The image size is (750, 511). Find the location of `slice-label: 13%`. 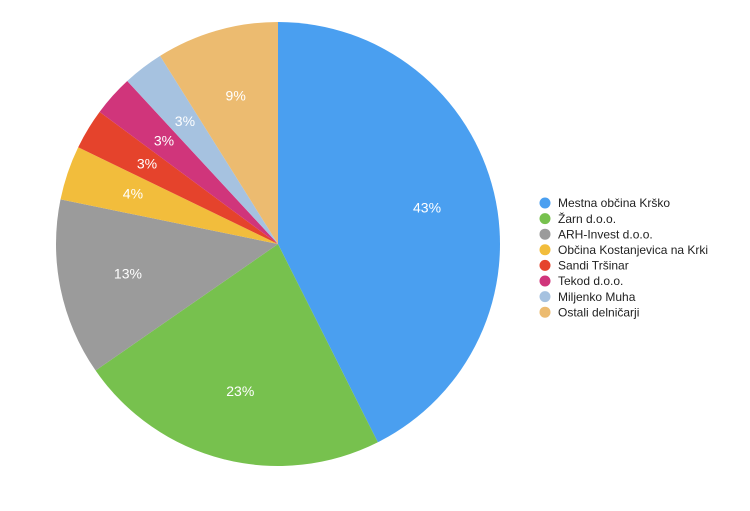

slice-label: 13% is located at coordinates (128, 273).